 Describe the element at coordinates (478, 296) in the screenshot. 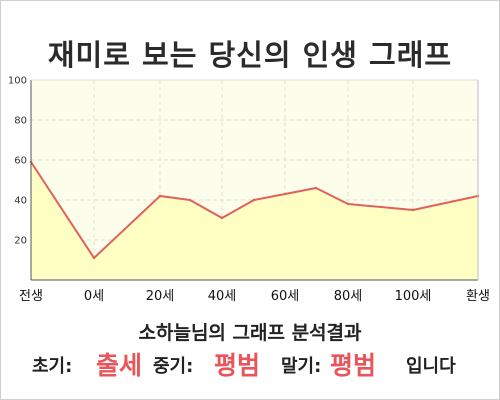

I see `x-tick-label: 환생` at that location.